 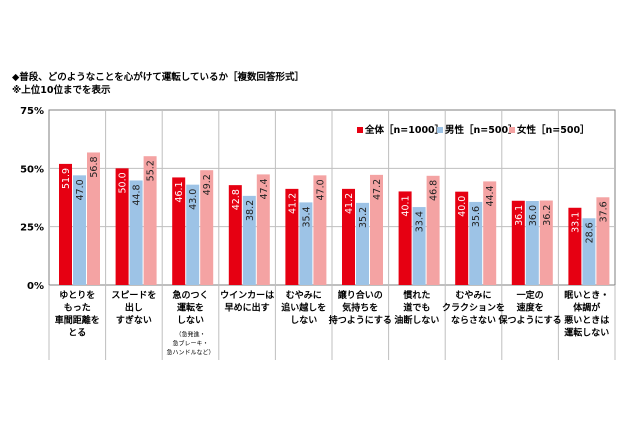 What do you see at coordinates (416, 308) in the screenshot?
I see `category-label: 道でも` at bounding box center [416, 308].